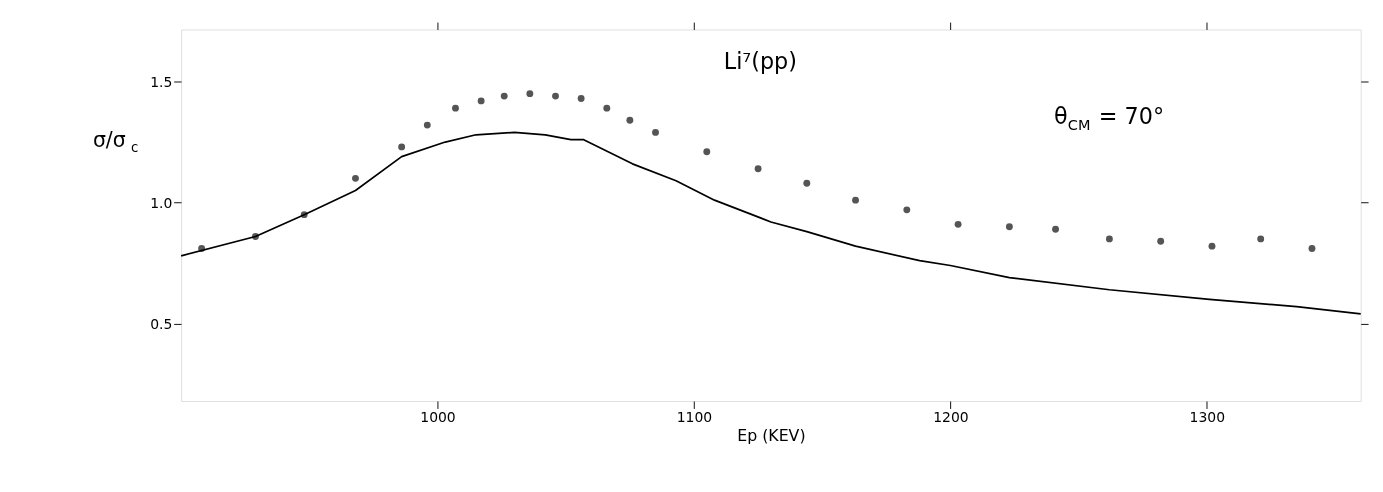  I want to click on x-tick-label: 1200, so click(951, 416).